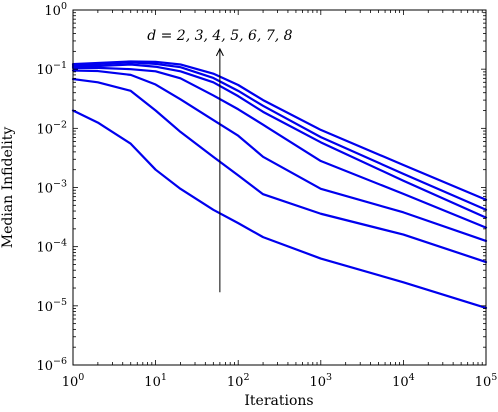 Image resolution: width=498 pixels, height=412 pixels. Describe the element at coordinates (51, 365) in the screenshot. I see `y-tick-label: 10⁻⁶` at that location.